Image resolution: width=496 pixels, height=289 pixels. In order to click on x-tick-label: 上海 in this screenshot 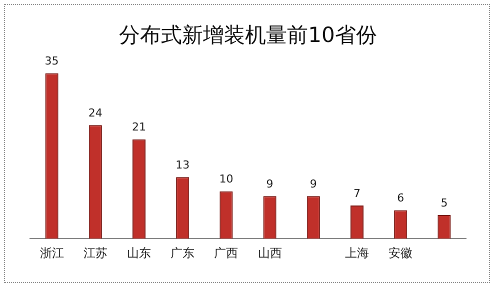, I will do `click(357, 253)`.